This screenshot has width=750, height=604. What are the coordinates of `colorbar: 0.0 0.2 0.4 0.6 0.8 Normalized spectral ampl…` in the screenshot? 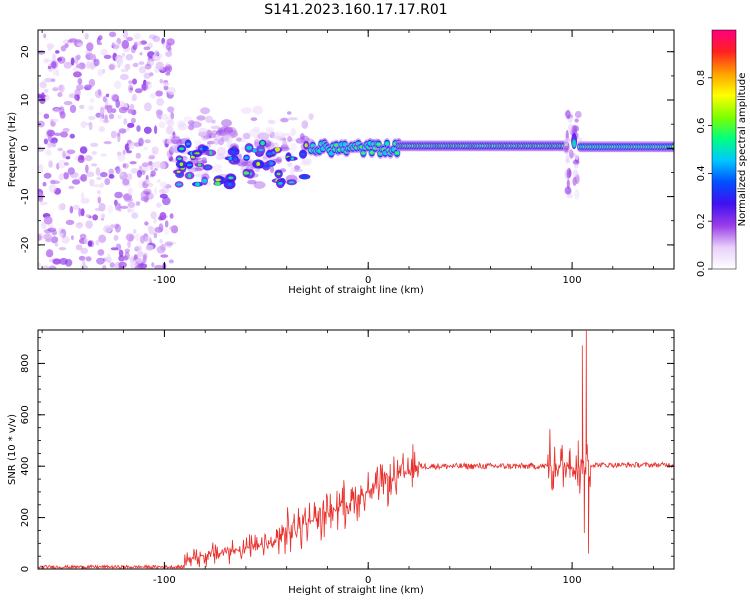 It's located at (722, 153).